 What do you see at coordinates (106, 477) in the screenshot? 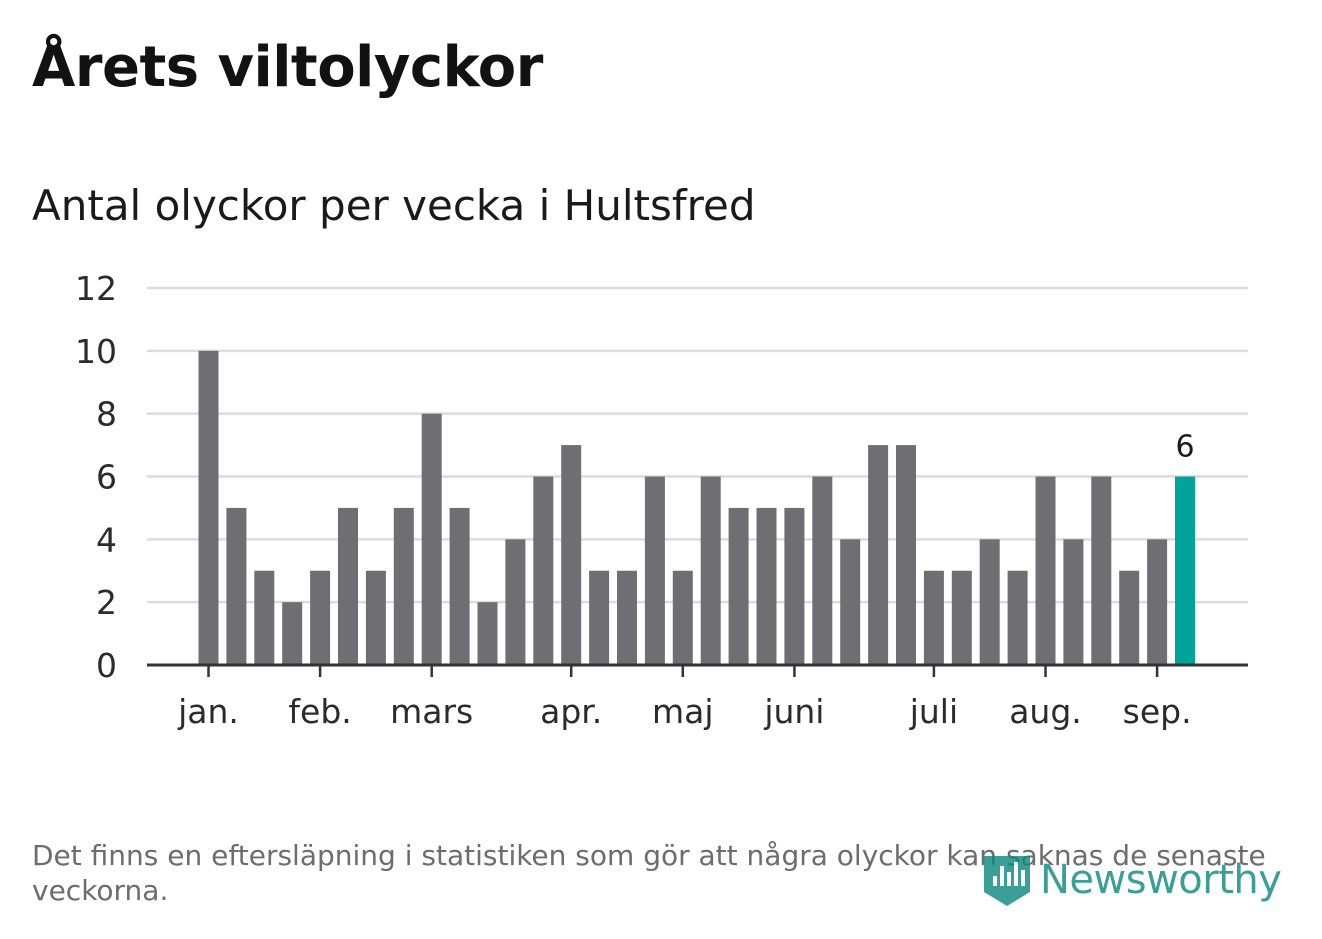
I see `y-tick-label: 6` at bounding box center [106, 477].